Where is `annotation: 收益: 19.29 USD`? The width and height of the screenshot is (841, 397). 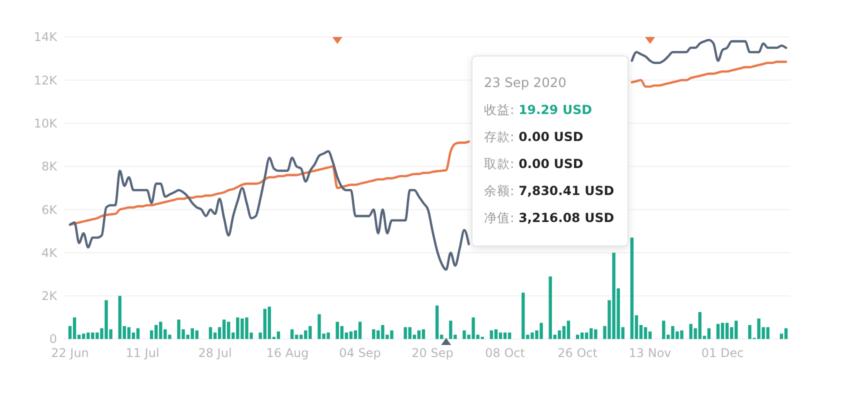 annotation: 收益: 19.29 USD is located at coordinates (538, 109).